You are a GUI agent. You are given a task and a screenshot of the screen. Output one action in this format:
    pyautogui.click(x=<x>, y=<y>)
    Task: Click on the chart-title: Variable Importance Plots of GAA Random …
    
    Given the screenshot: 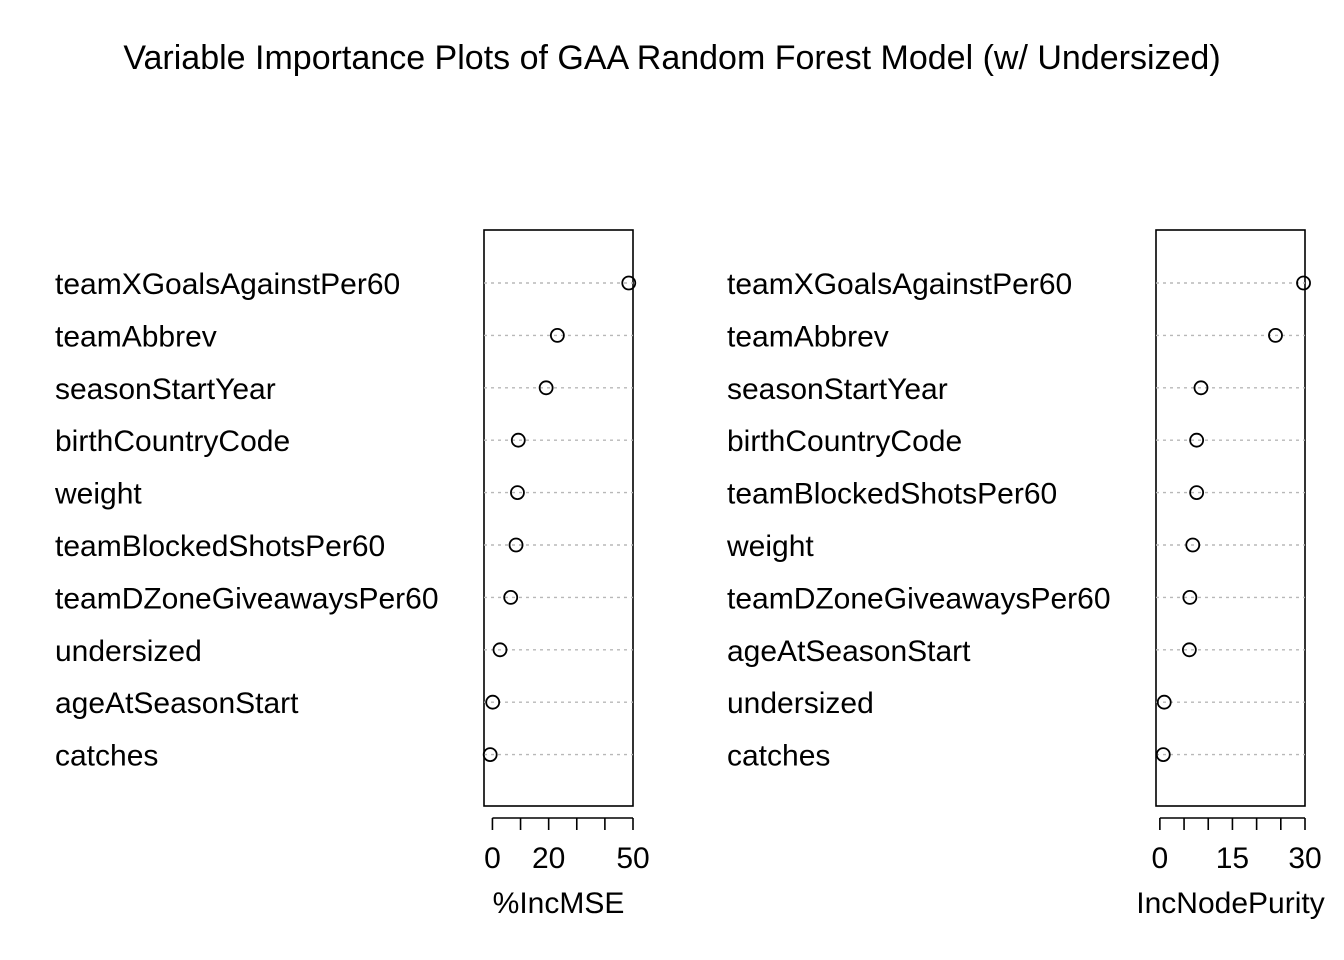 What is the action you would take?
    pyautogui.click(x=671, y=58)
    